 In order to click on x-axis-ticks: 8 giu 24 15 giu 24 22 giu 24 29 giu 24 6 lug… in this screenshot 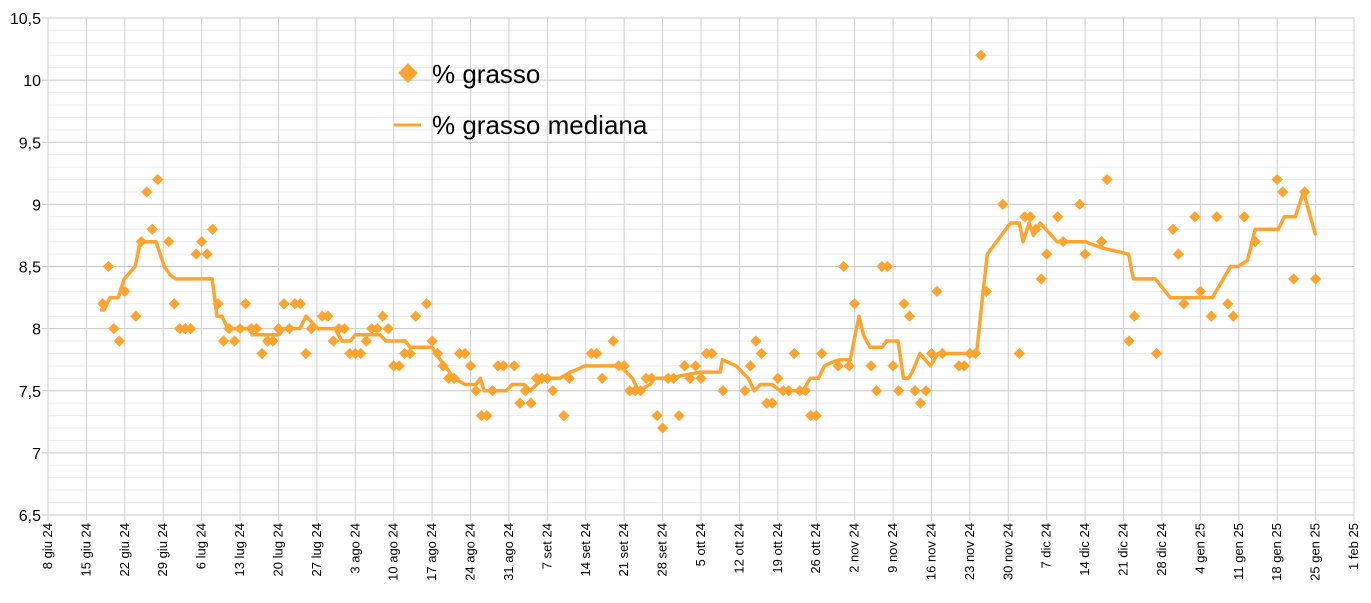, I will do `click(700, 552)`.